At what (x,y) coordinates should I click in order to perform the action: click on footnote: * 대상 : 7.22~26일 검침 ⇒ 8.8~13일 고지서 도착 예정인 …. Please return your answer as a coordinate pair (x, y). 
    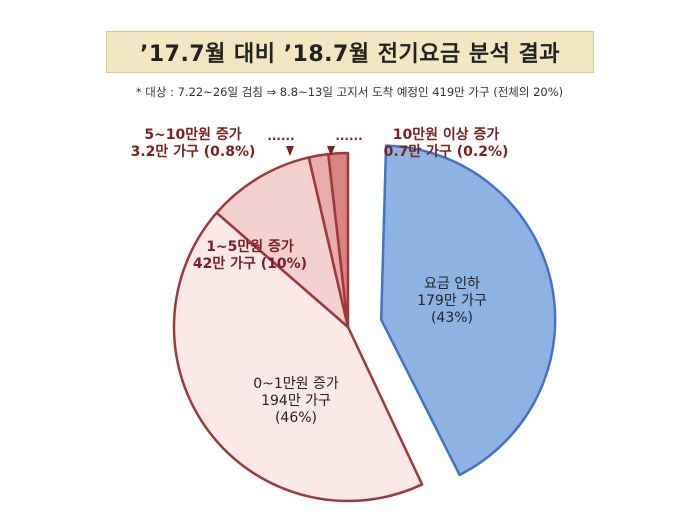
    Looking at the image, I should click on (349, 92).